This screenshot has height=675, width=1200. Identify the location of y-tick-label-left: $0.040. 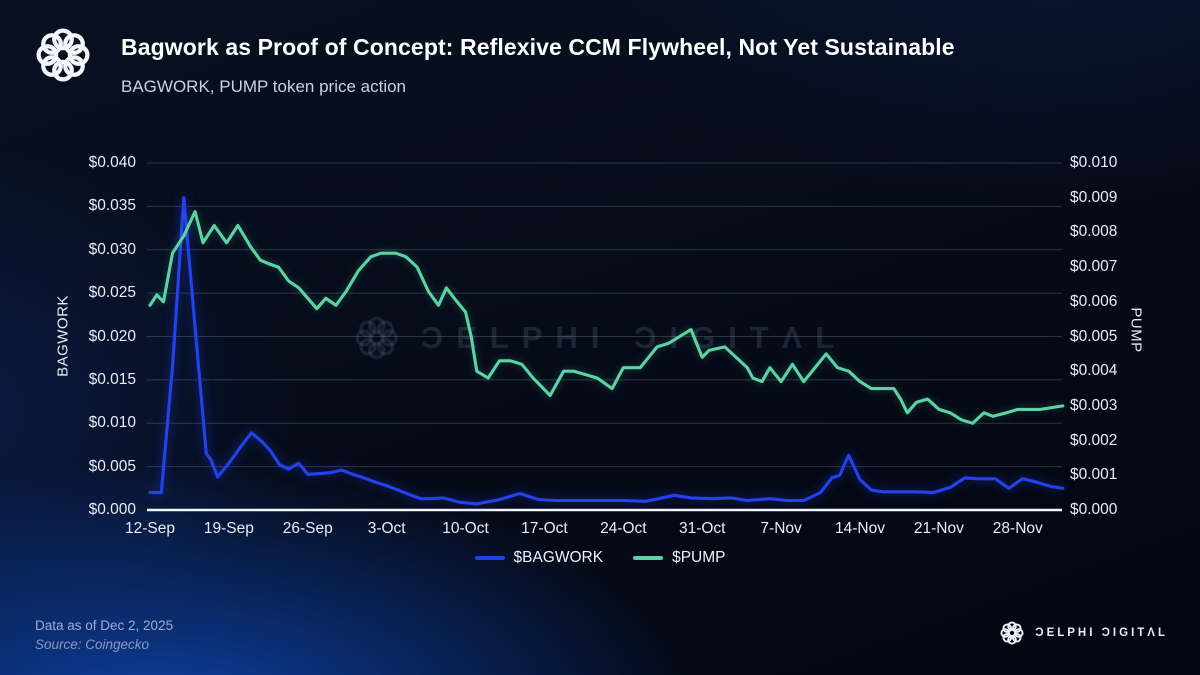
(112, 162).